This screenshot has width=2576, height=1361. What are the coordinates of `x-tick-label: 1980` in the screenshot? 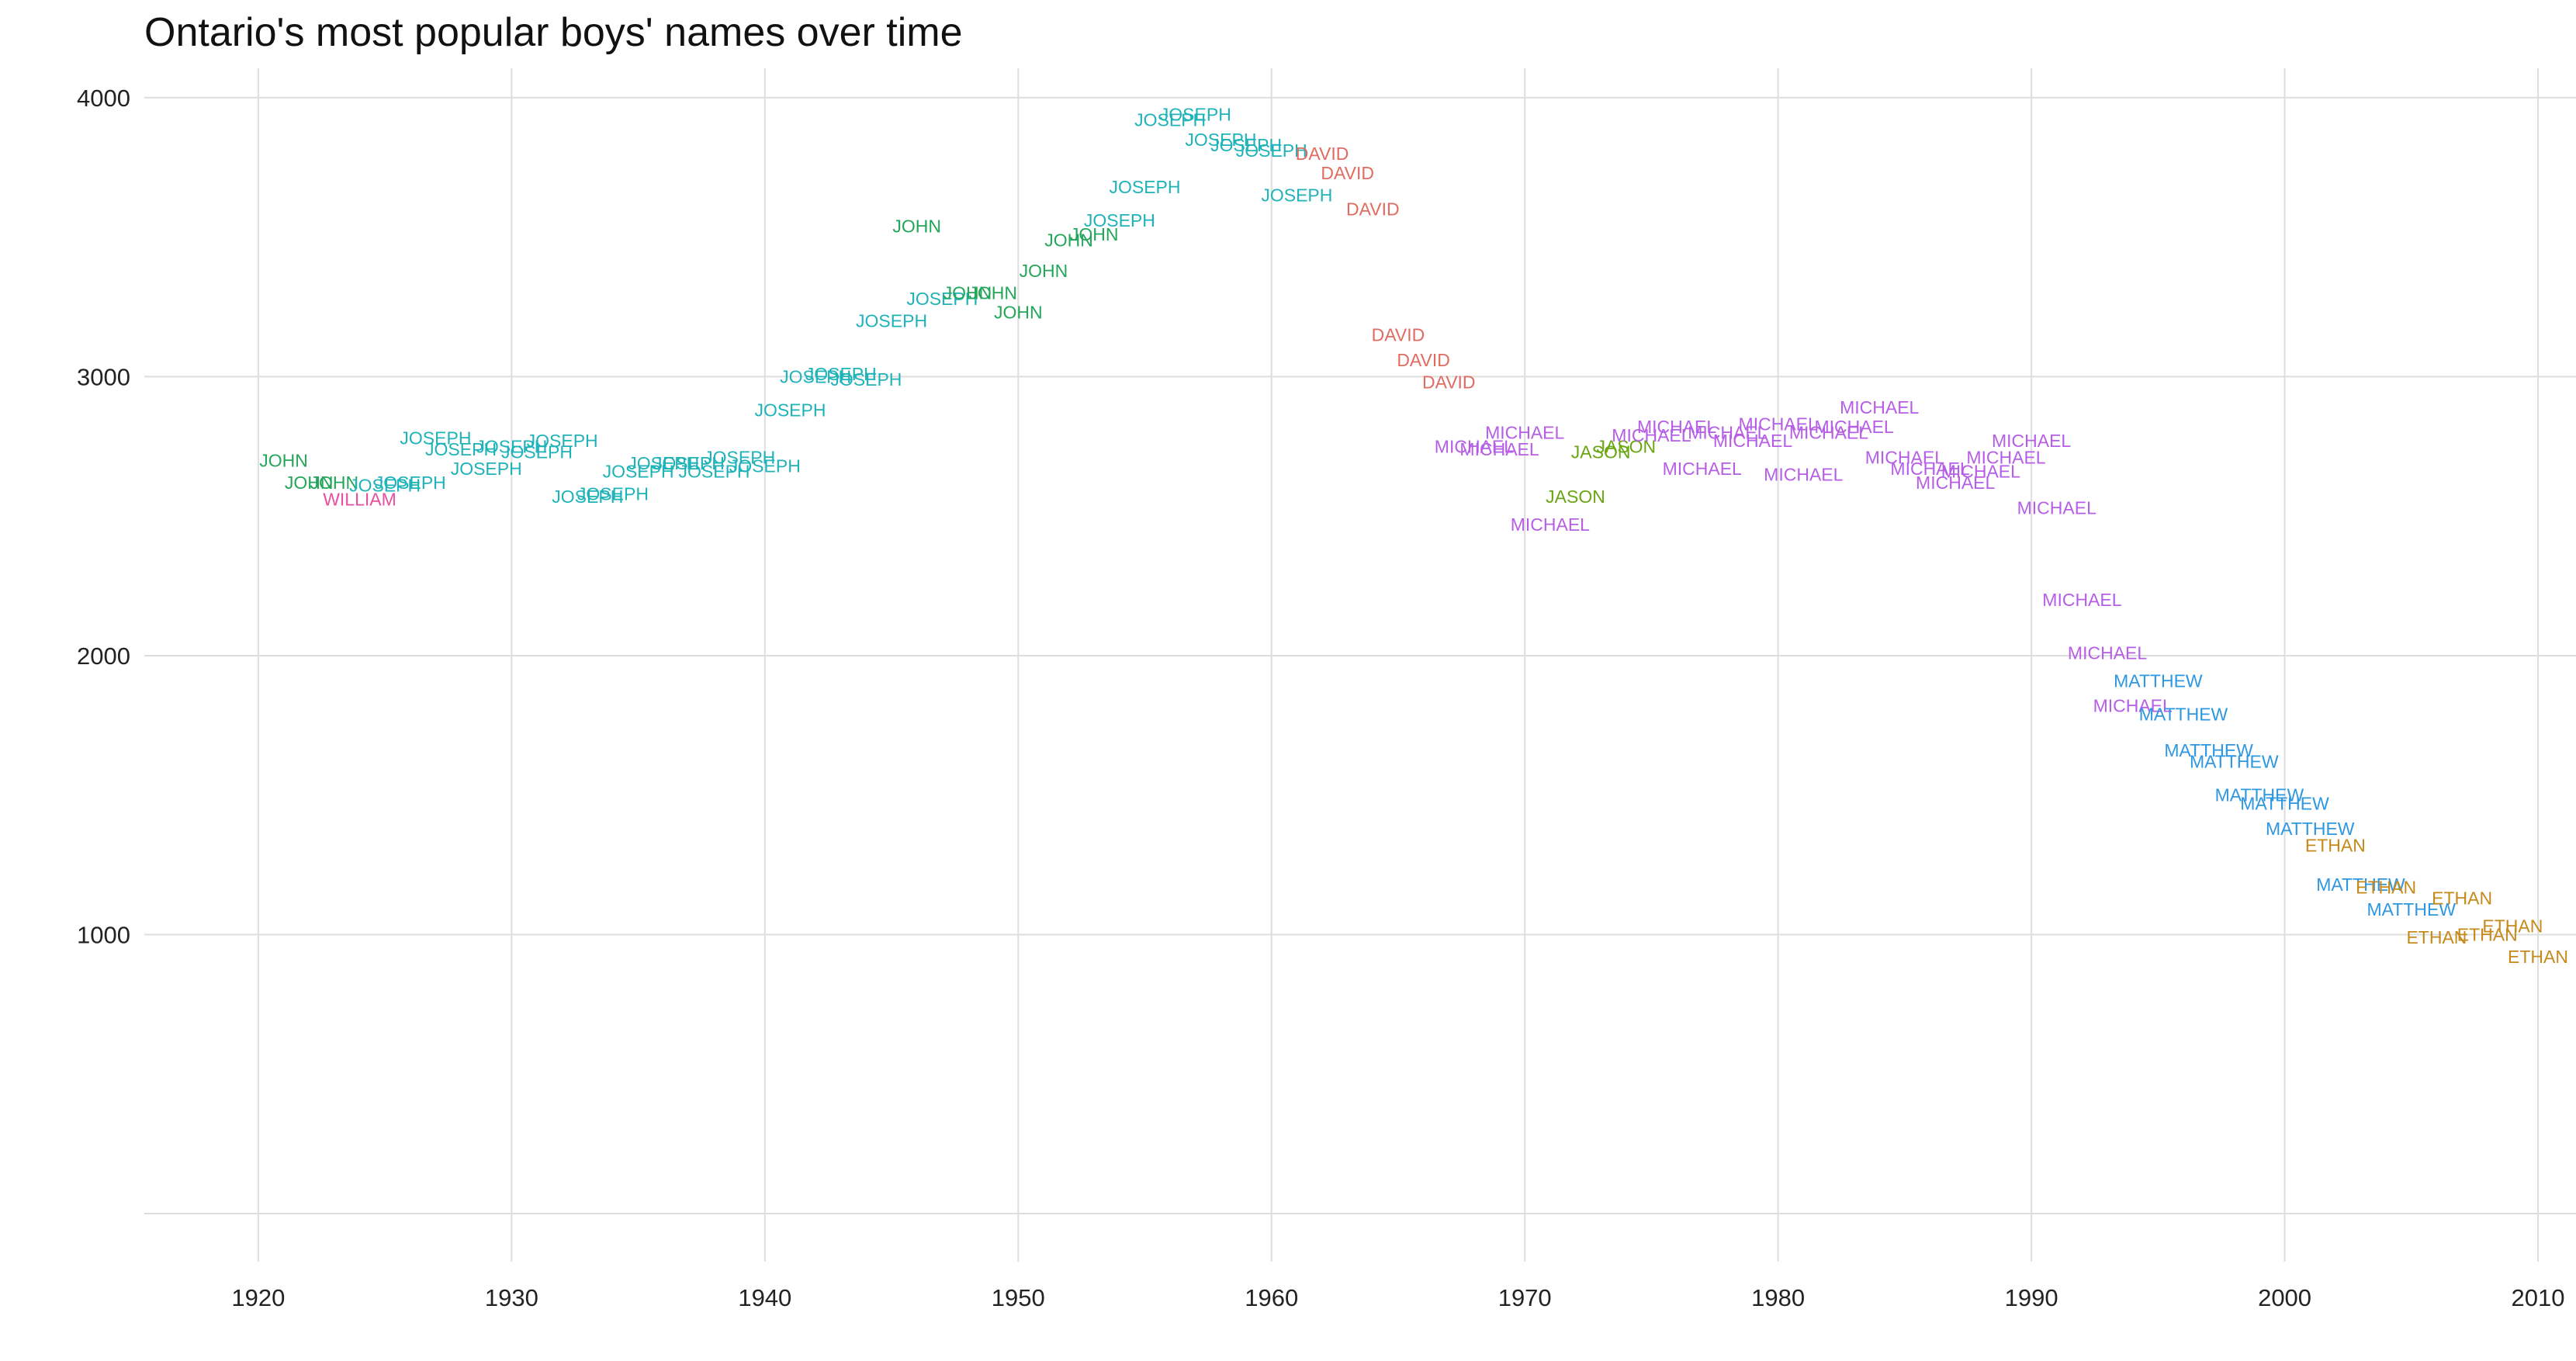 It's located at (1778, 1297).